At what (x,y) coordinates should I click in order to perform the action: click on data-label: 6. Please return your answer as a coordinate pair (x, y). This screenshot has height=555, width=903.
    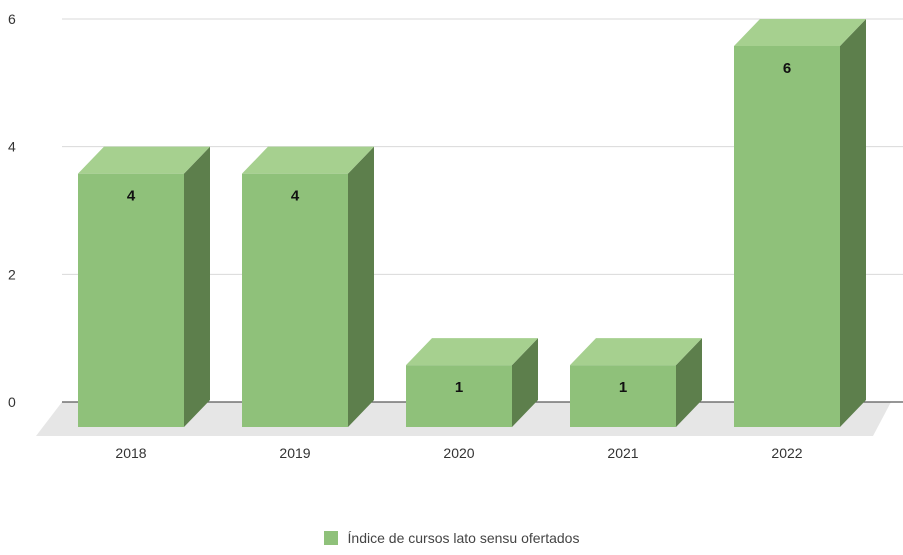
    Looking at the image, I should click on (787, 68).